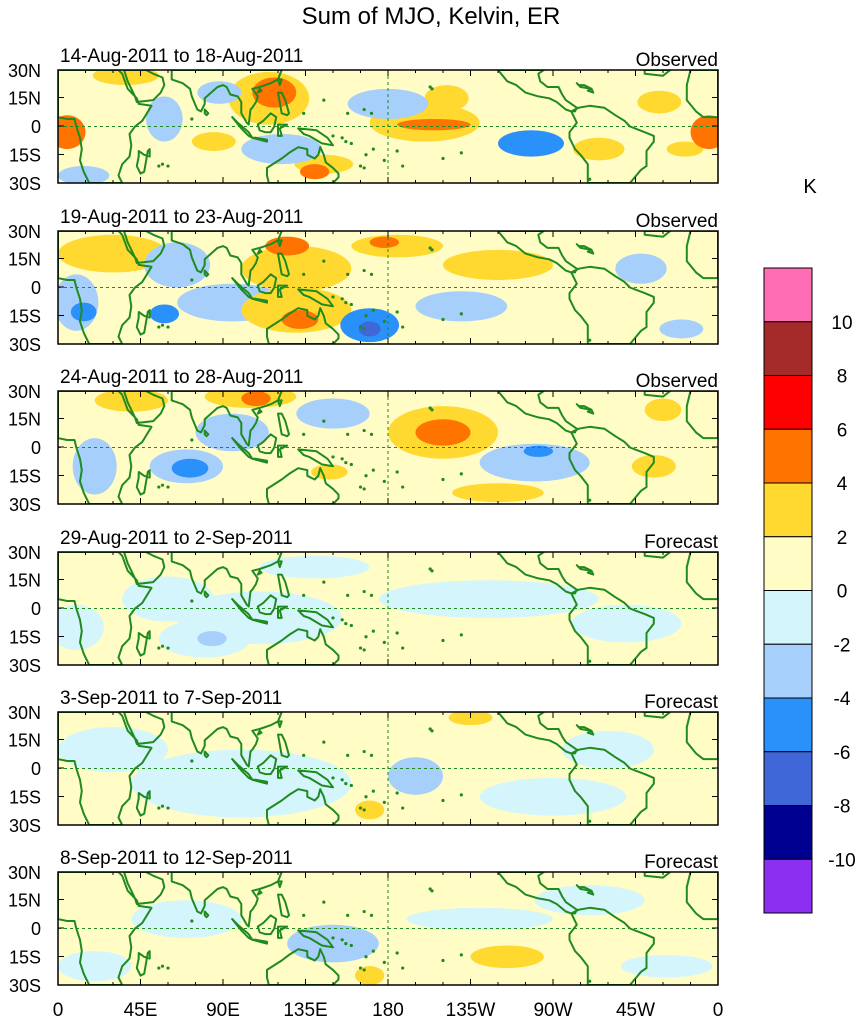  What do you see at coordinates (841, 323) in the screenshot?
I see `colorbar-level-label: 10` at bounding box center [841, 323].